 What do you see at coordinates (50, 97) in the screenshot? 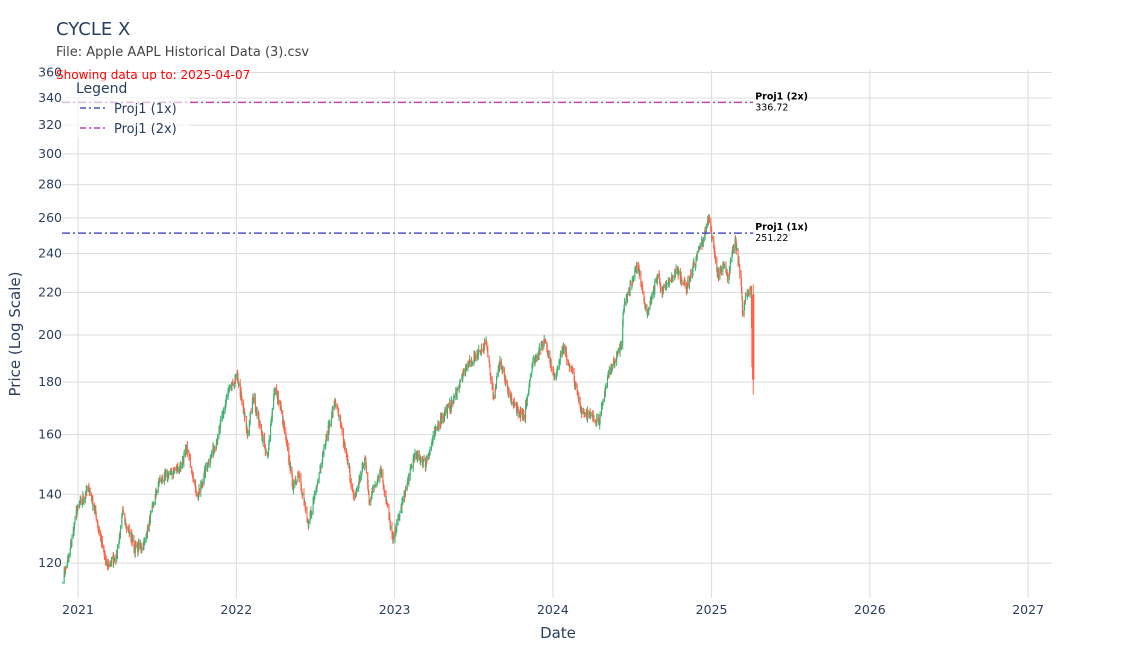
I see `y-tick-label-340: 340` at bounding box center [50, 97].